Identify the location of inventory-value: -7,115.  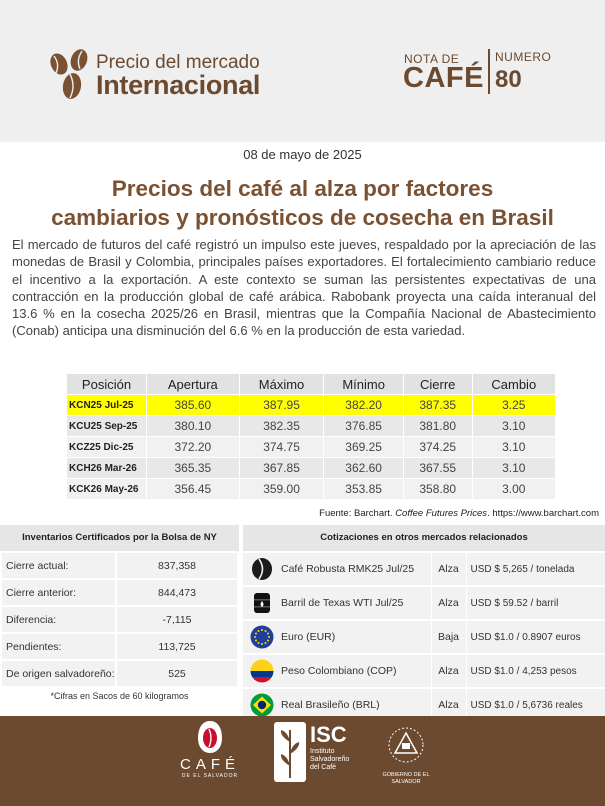
(177, 619).